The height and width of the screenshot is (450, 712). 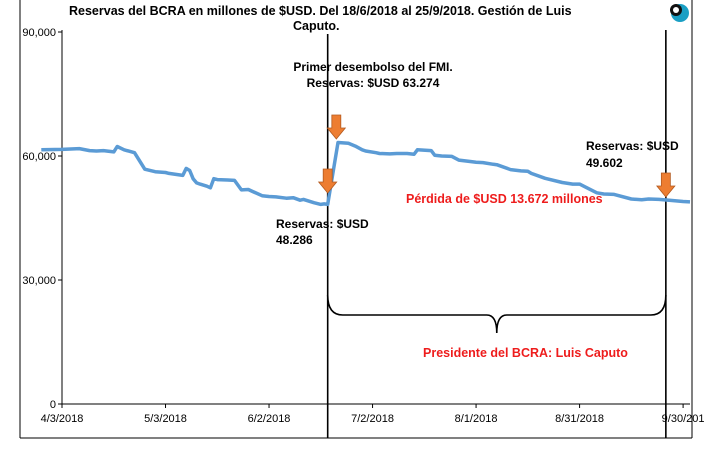 What do you see at coordinates (679, 13) in the screenshot?
I see `logo-icon` at bounding box center [679, 13].